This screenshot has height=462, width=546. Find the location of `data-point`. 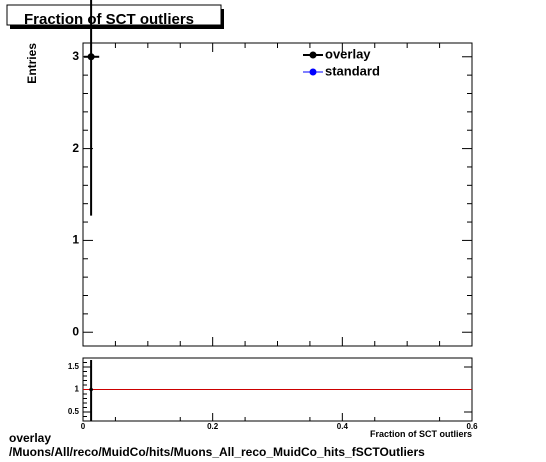

data-point is located at coordinates (91, 57).